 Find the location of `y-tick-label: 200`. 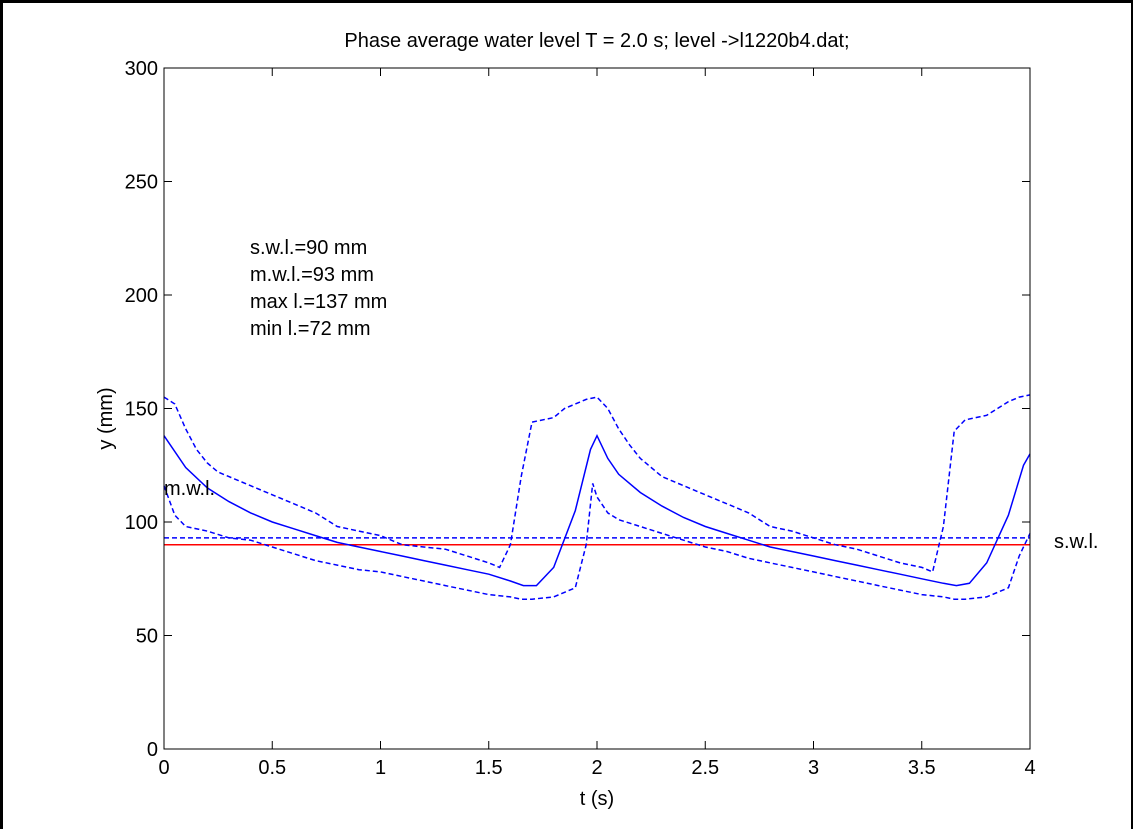

y-tick-label: 200 is located at coordinates (141, 296).